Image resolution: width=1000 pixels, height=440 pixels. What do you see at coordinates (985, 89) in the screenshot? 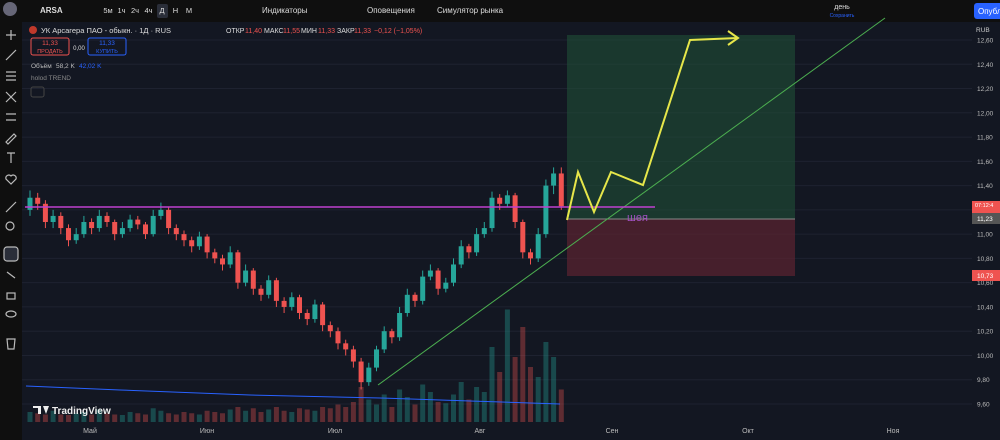
I see `y-tick-label: 12,20` at bounding box center [985, 89].